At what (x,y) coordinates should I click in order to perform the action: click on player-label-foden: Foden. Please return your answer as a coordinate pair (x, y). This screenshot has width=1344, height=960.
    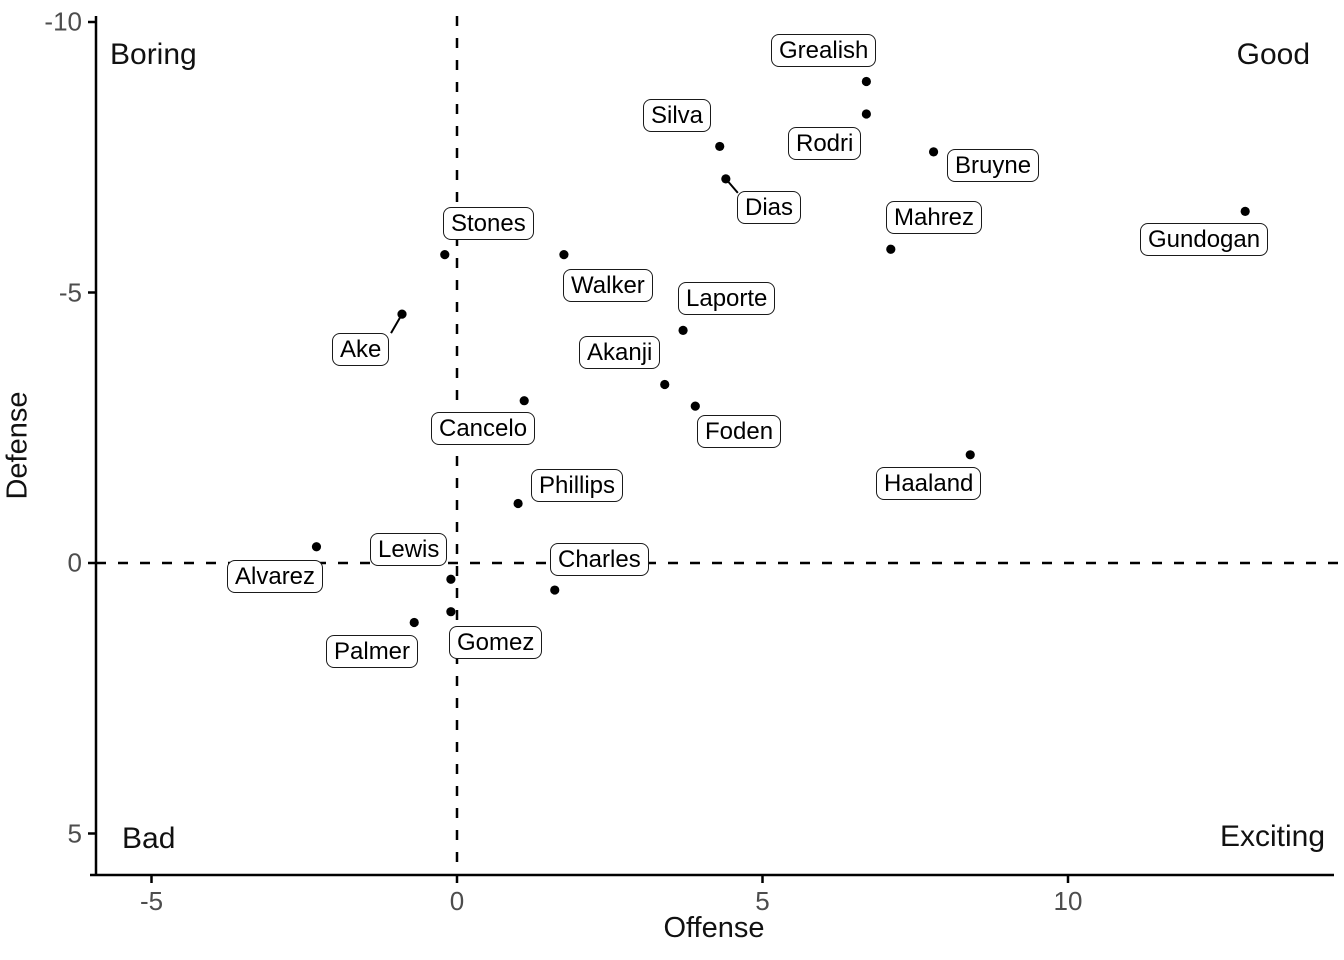
    Looking at the image, I should click on (739, 431).